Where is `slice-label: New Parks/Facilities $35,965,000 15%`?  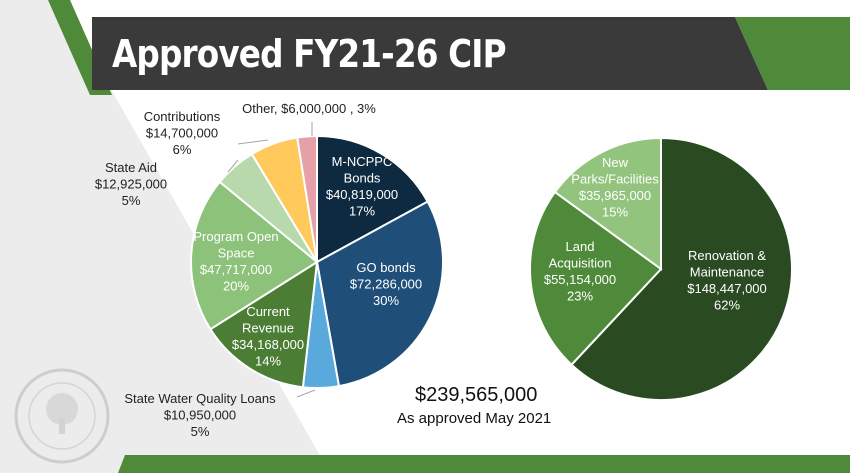 slice-label: New Parks/Facilities $35,965,000 15% is located at coordinates (615, 187).